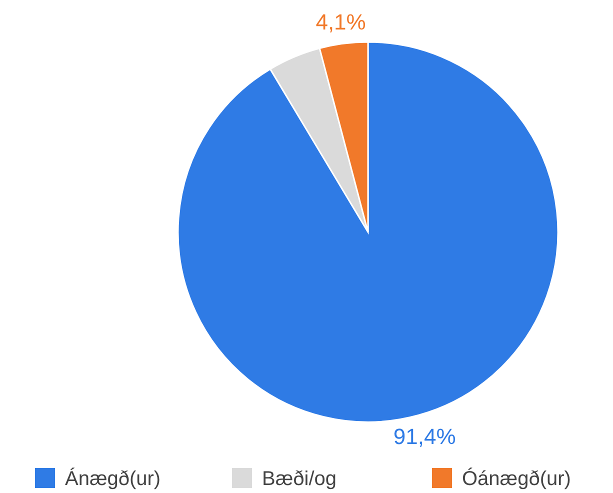 The height and width of the screenshot is (493, 613). What do you see at coordinates (341, 21) in the screenshot?
I see `data-label: 4,1%` at bounding box center [341, 21].